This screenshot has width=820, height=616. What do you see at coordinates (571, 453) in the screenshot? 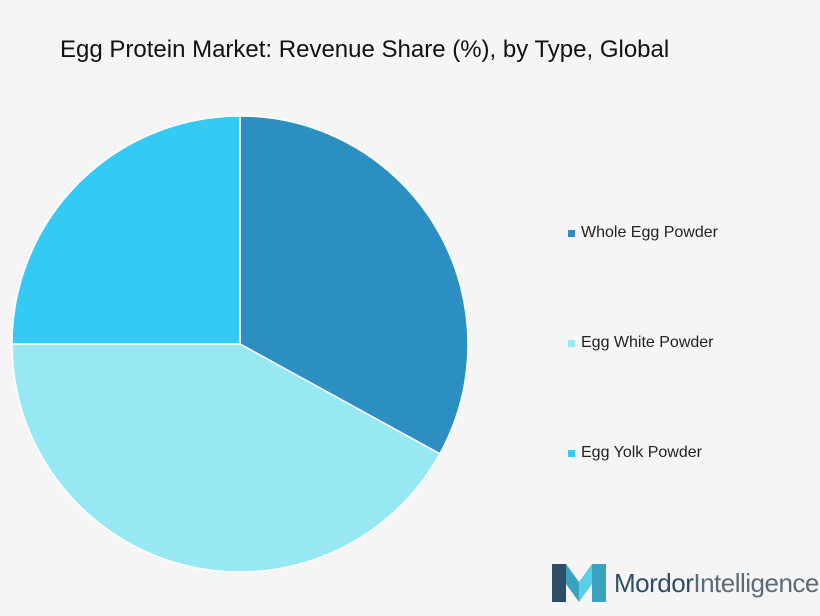
I see `legend-swatch-egg-yolk-powder` at bounding box center [571, 453].